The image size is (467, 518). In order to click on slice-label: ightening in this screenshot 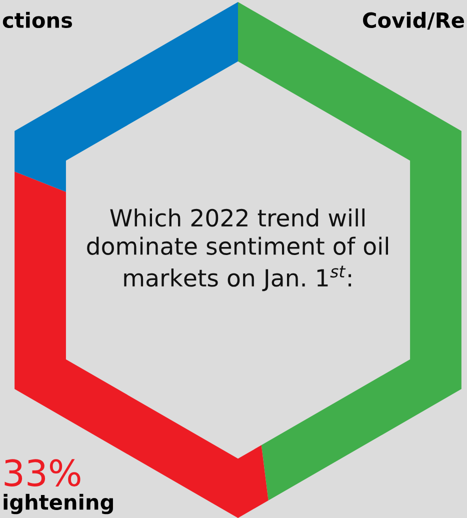, I will do `click(58, 504)`.